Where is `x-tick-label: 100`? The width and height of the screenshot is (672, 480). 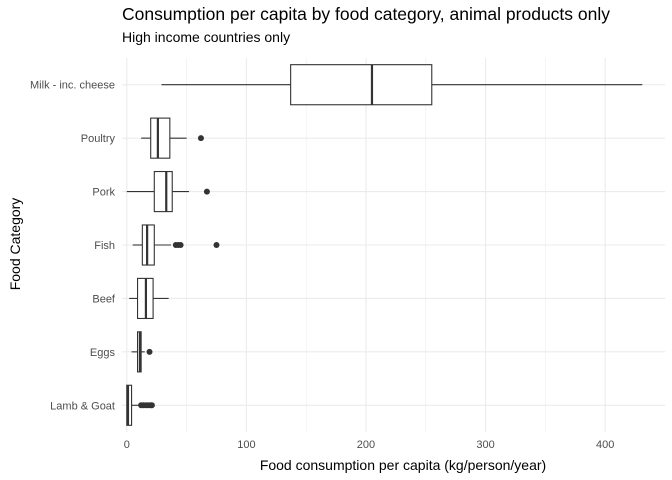 x-tick-label: 100 is located at coordinates (246, 445).